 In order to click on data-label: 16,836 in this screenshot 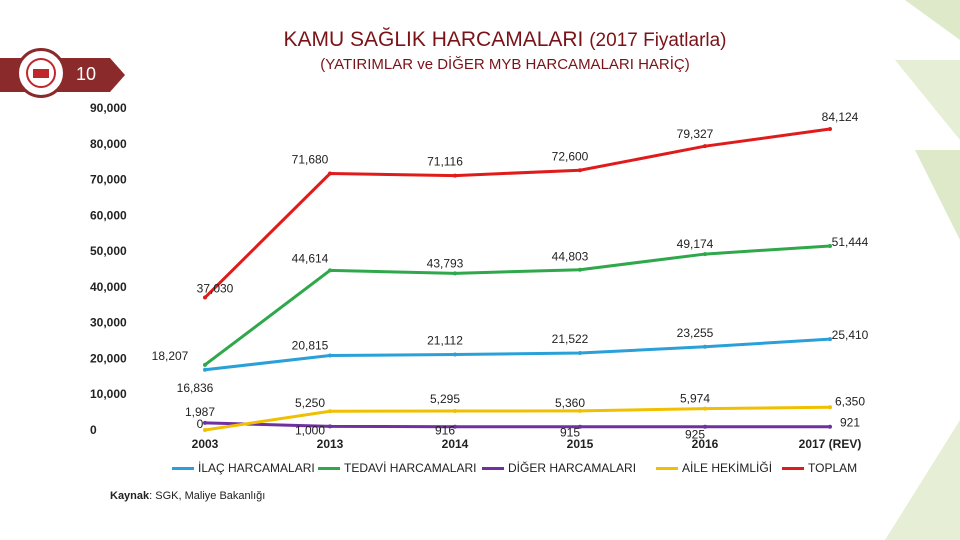, I will do `click(195, 388)`.